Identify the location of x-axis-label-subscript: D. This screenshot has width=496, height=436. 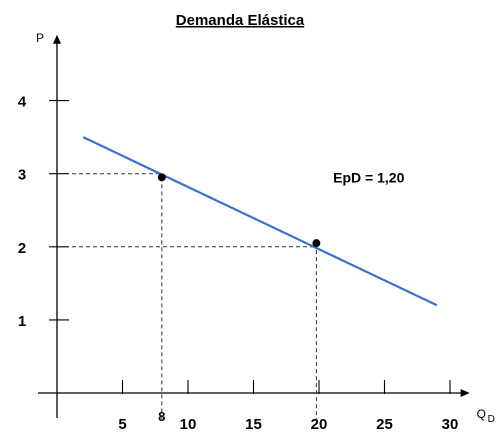
(491, 419).